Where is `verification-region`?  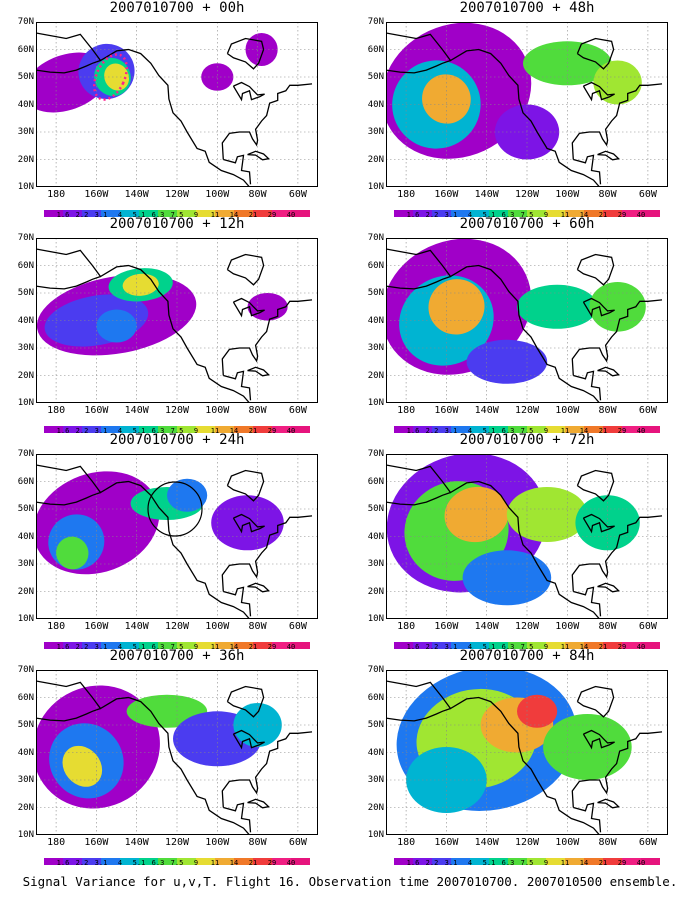 verification-region is located at coordinates (175, 509).